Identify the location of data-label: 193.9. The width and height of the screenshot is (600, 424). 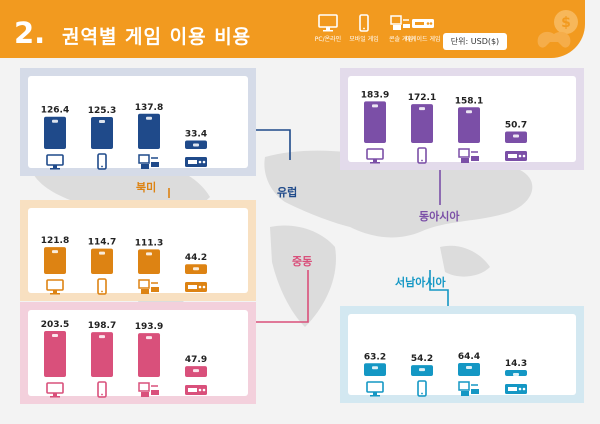
(149, 327).